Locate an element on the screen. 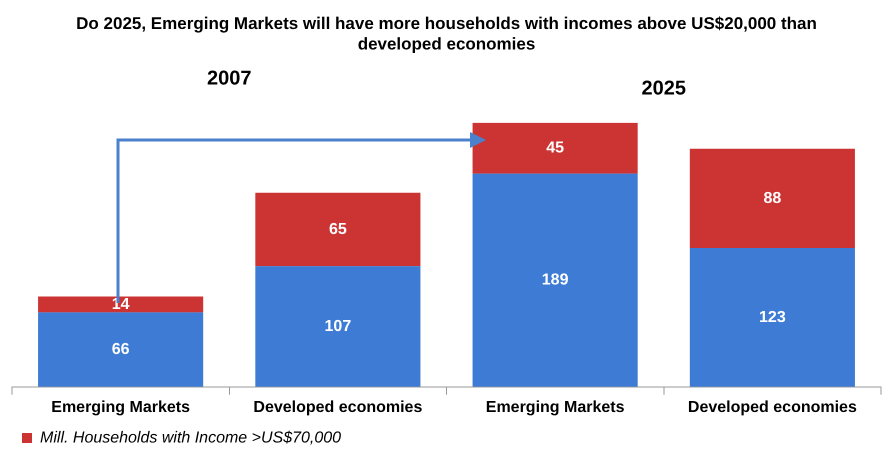 This screenshot has height=464, width=893. data-label: 65 is located at coordinates (337, 229).